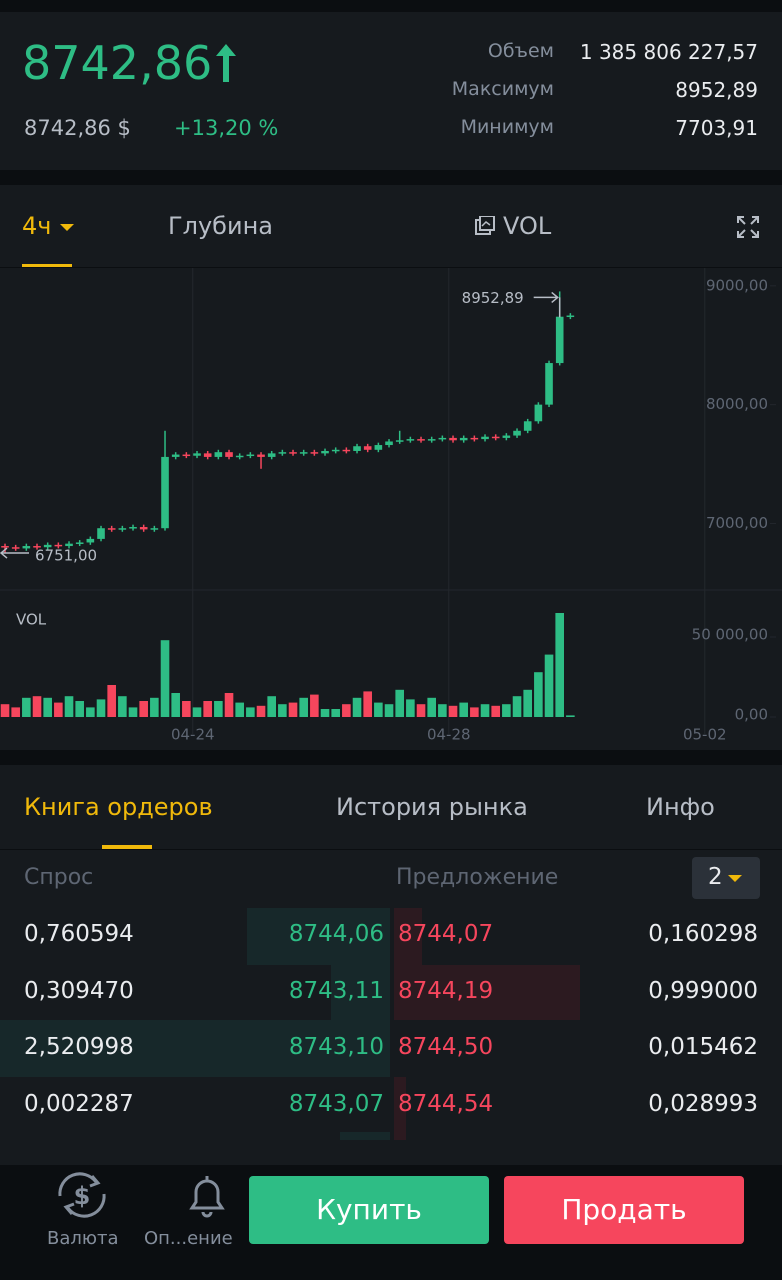 The height and width of the screenshot is (1280, 782). I want to click on vol-label: VOL, so click(31, 620).